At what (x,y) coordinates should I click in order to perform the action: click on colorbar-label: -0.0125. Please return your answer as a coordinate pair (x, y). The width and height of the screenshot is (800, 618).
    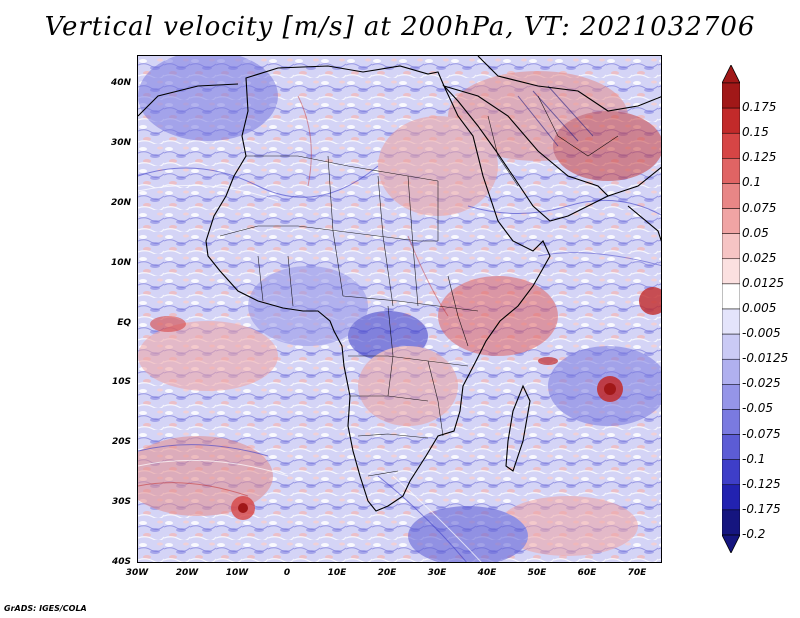
    Looking at the image, I should click on (765, 358).